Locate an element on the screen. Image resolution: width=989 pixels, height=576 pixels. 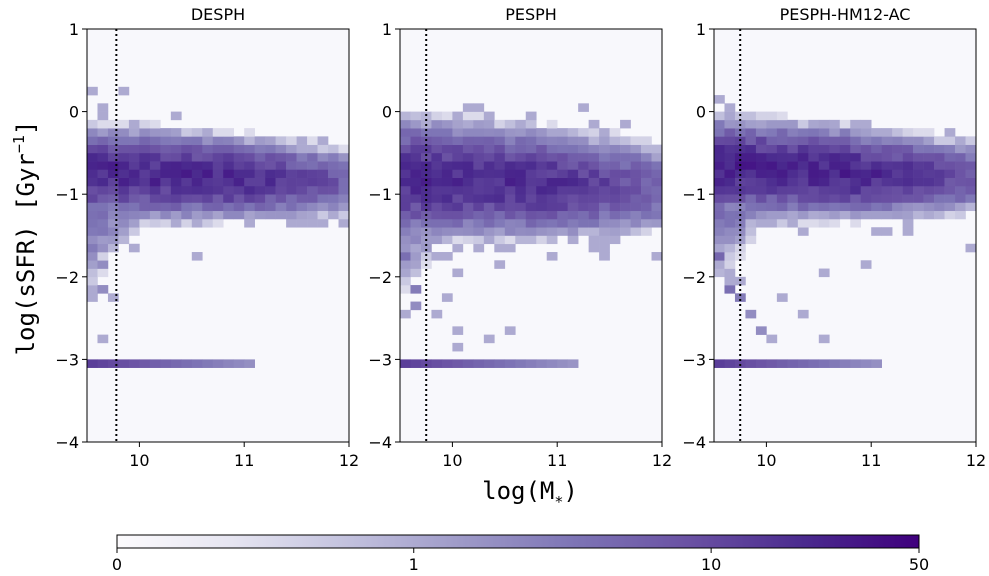
y-tick-label: −1 is located at coordinates (380, 194).